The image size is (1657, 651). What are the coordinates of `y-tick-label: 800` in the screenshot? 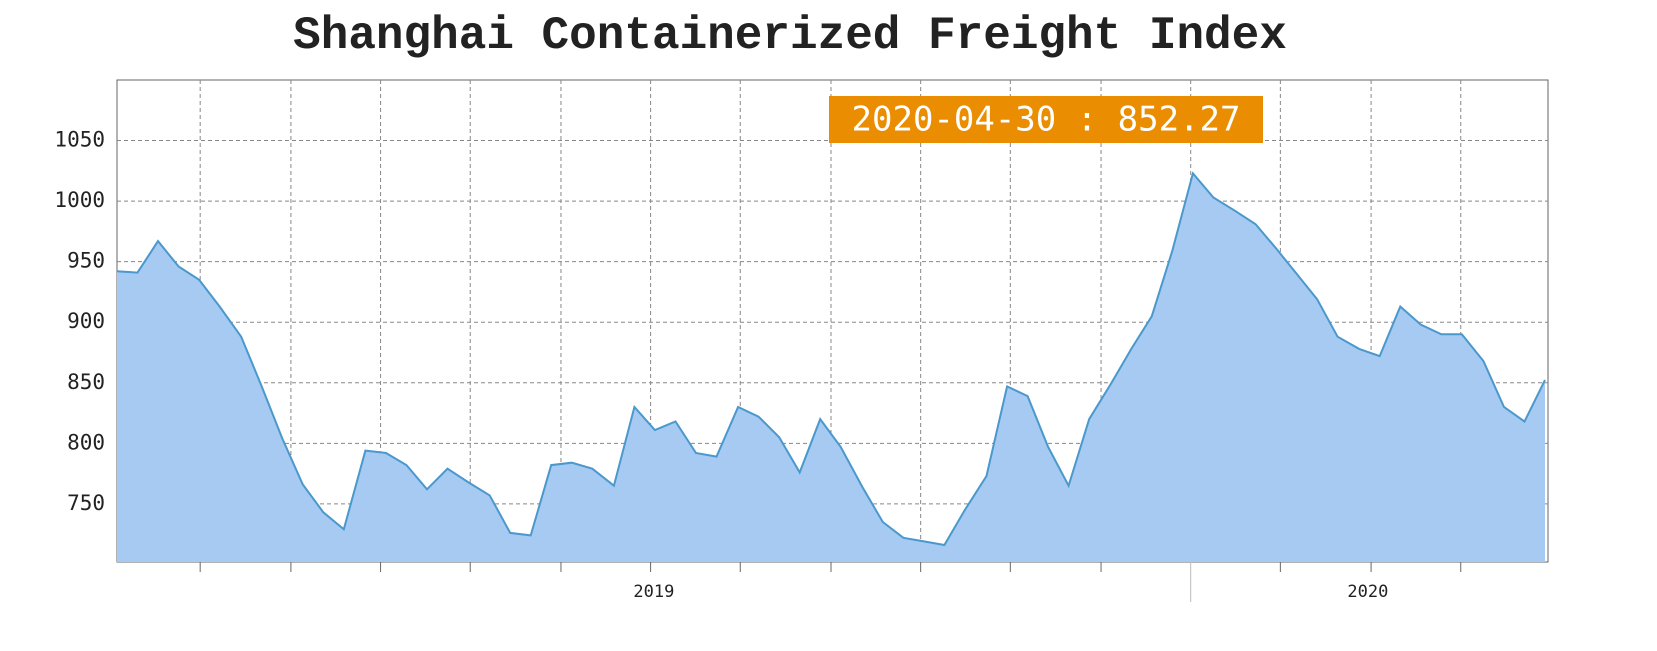 It's located at (86, 442).